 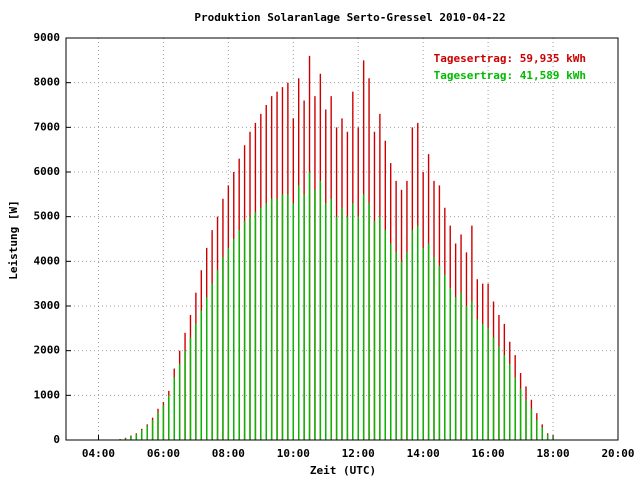 I want to click on y-tick-label: 4000, so click(x=47, y=260).